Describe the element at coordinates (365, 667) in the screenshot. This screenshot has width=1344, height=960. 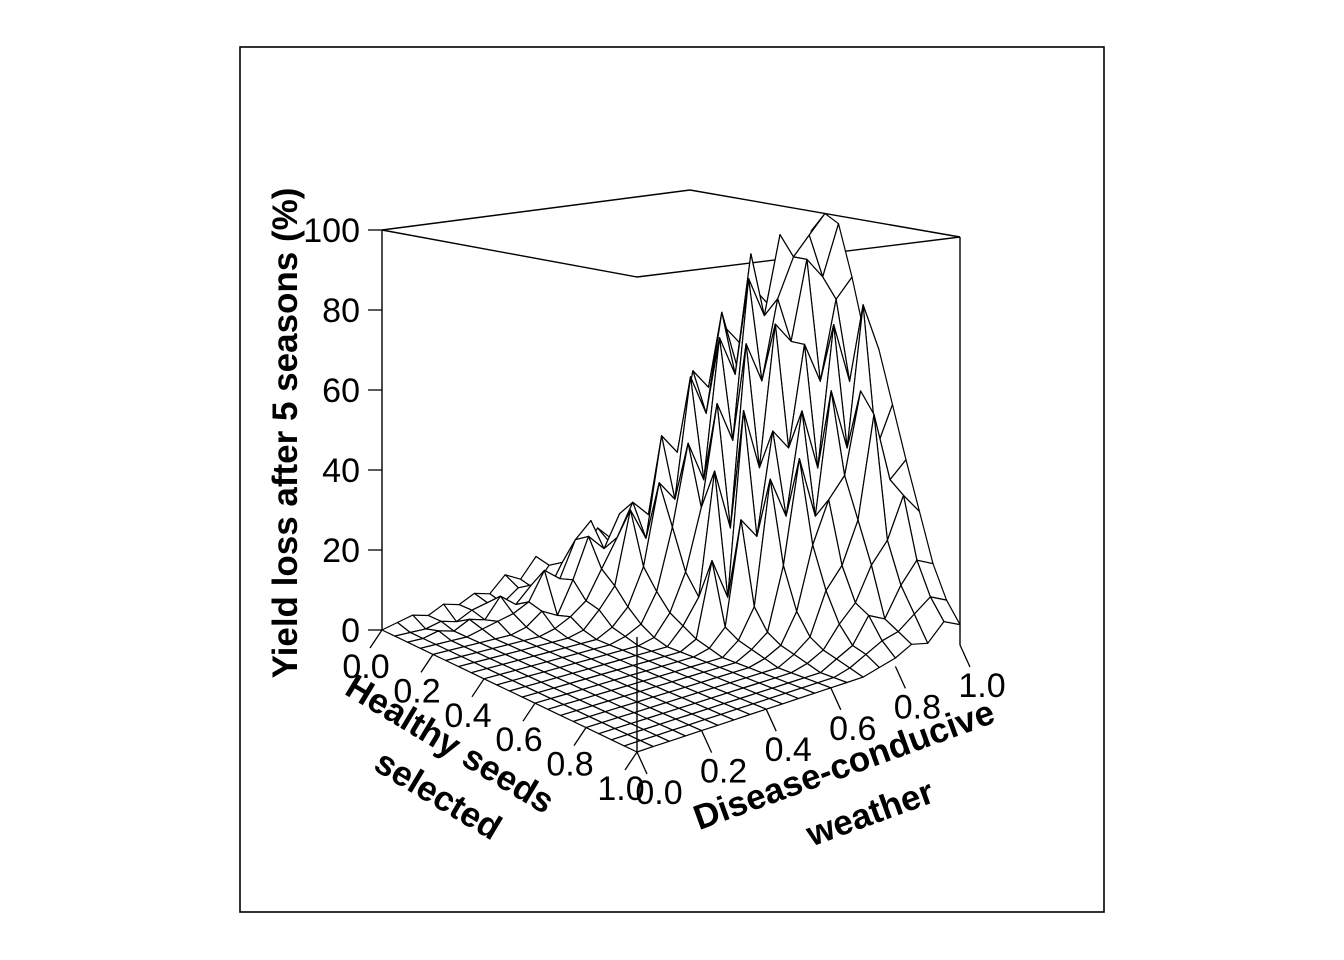
I see `x-tick-label: 0.0` at that location.